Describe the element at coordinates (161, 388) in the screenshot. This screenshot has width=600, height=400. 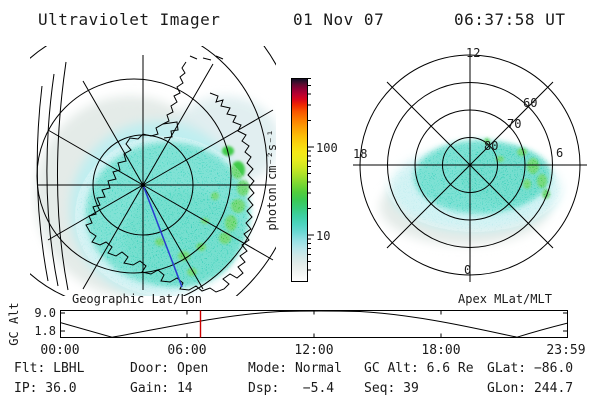
I see `status-gain: Gain: 14` at that location.